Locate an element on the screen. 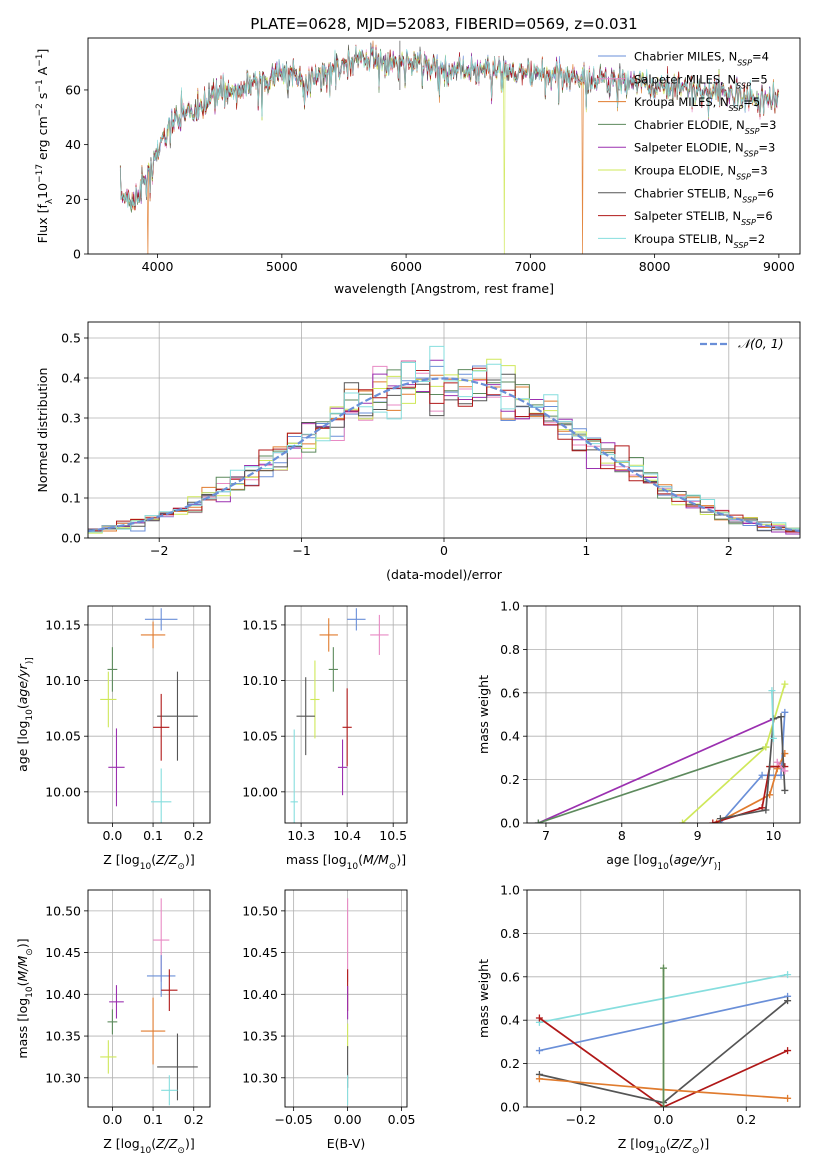 The width and height of the screenshot is (819, 1170). plot-area is located at coordinates (149, 998).